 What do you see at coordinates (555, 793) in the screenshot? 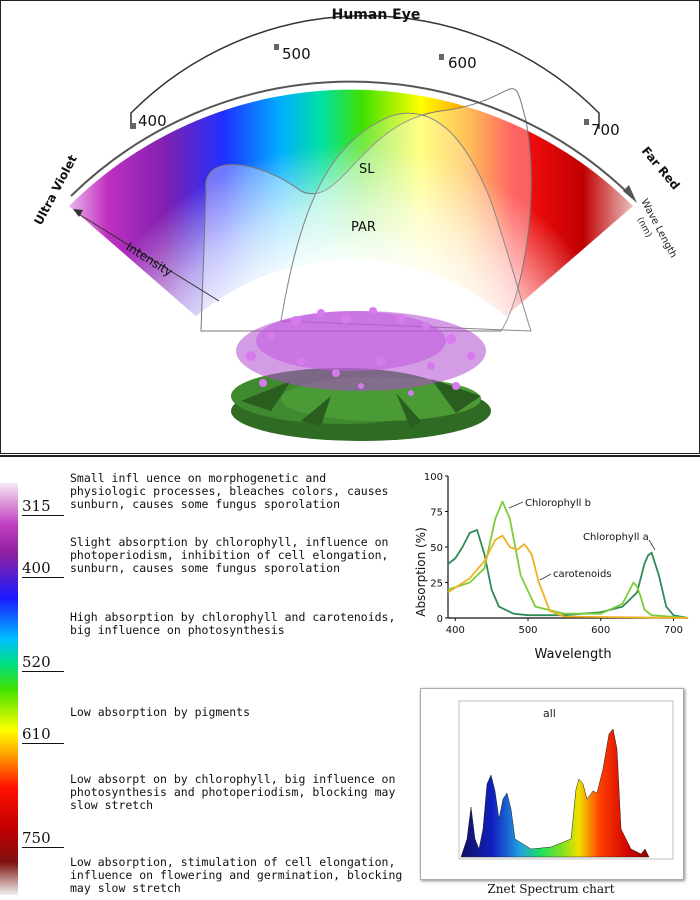
I see `znet-spectrum-area` at bounding box center [555, 793].